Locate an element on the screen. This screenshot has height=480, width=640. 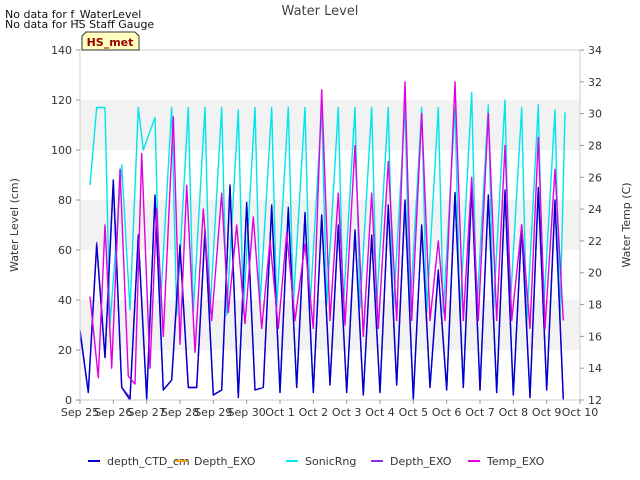
y-axis-label: Water Level (cm) is located at coordinates (14, 225).